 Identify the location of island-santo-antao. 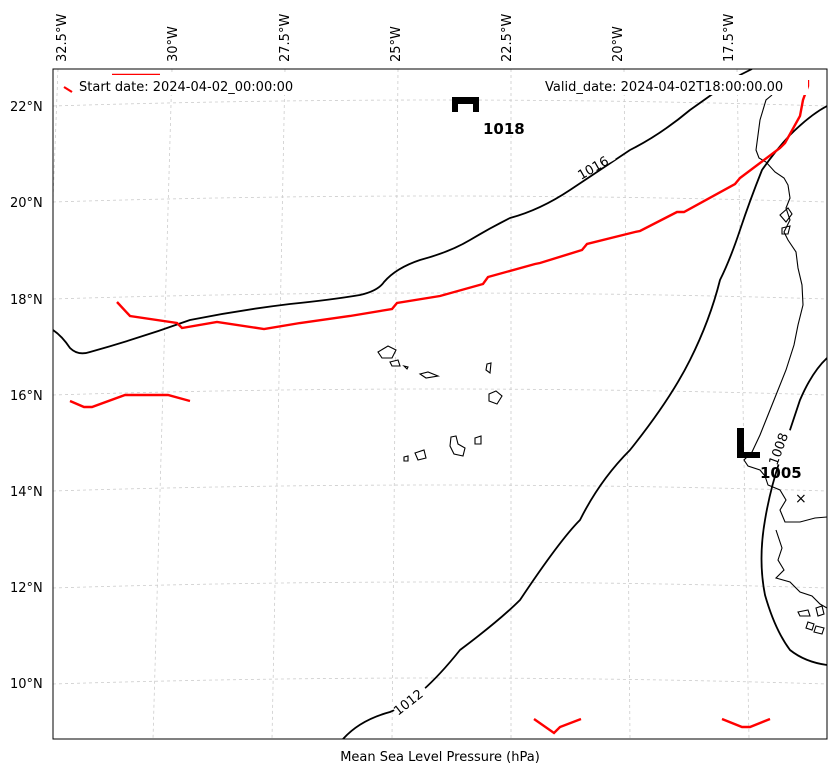
(387, 352).